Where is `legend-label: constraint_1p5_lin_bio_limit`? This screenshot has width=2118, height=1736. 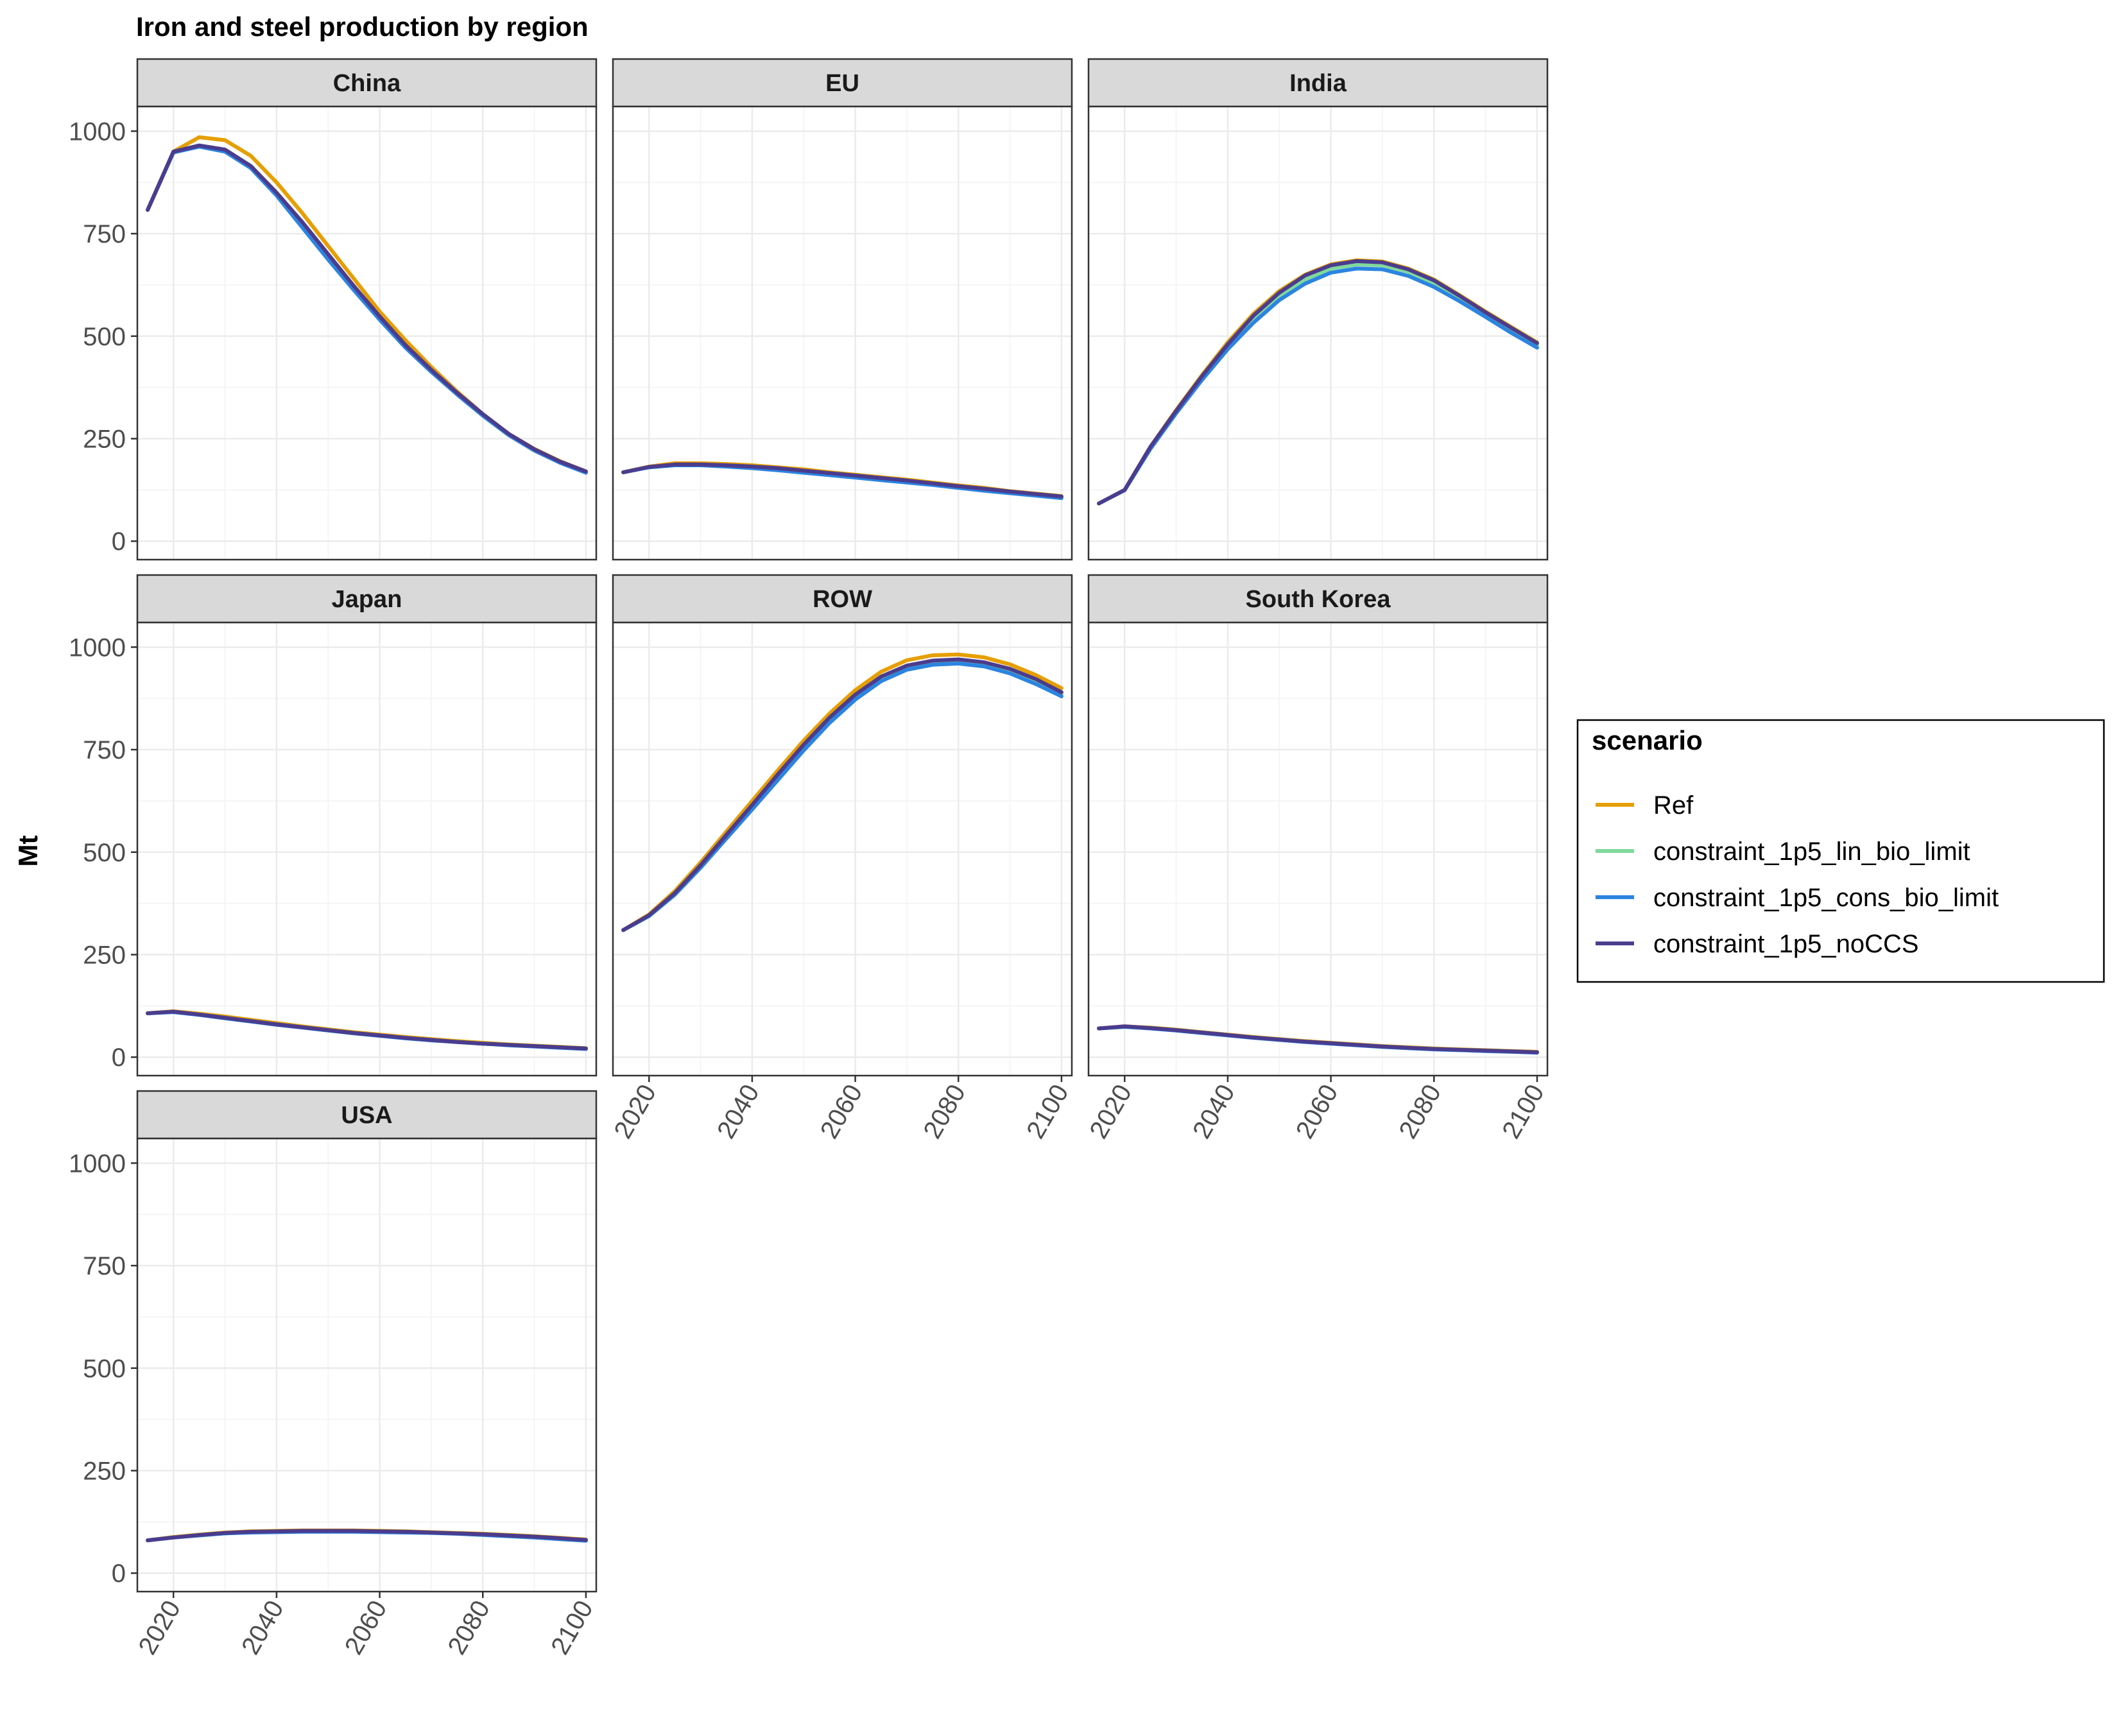 legend-label: constraint_1p5_lin_bio_limit is located at coordinates (1812, 852).